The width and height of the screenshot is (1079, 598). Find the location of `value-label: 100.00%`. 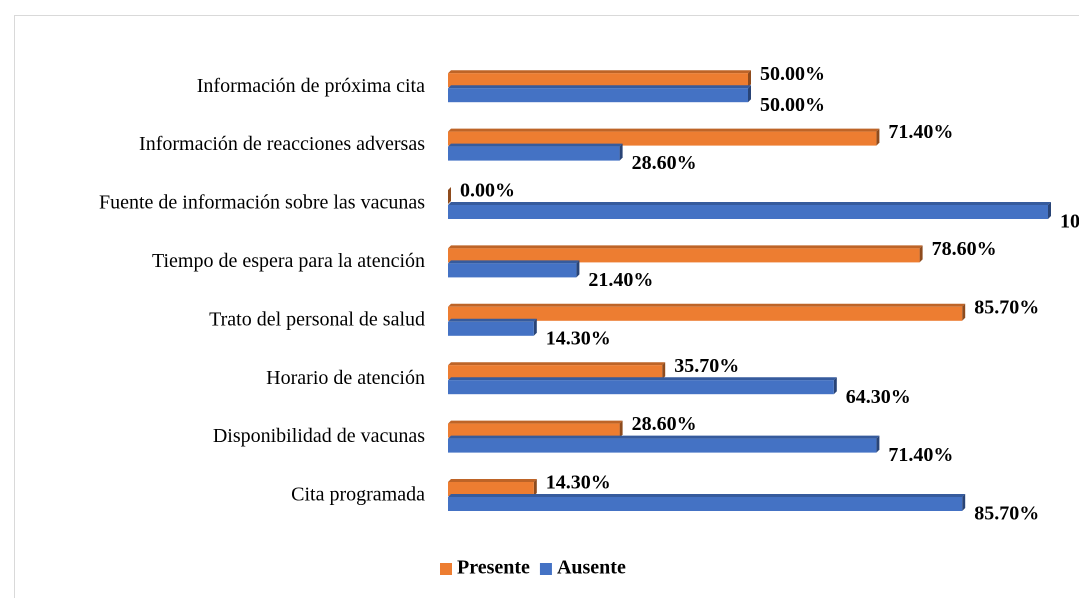

value-label: 100.00% is located at coordinates (1069, 222).